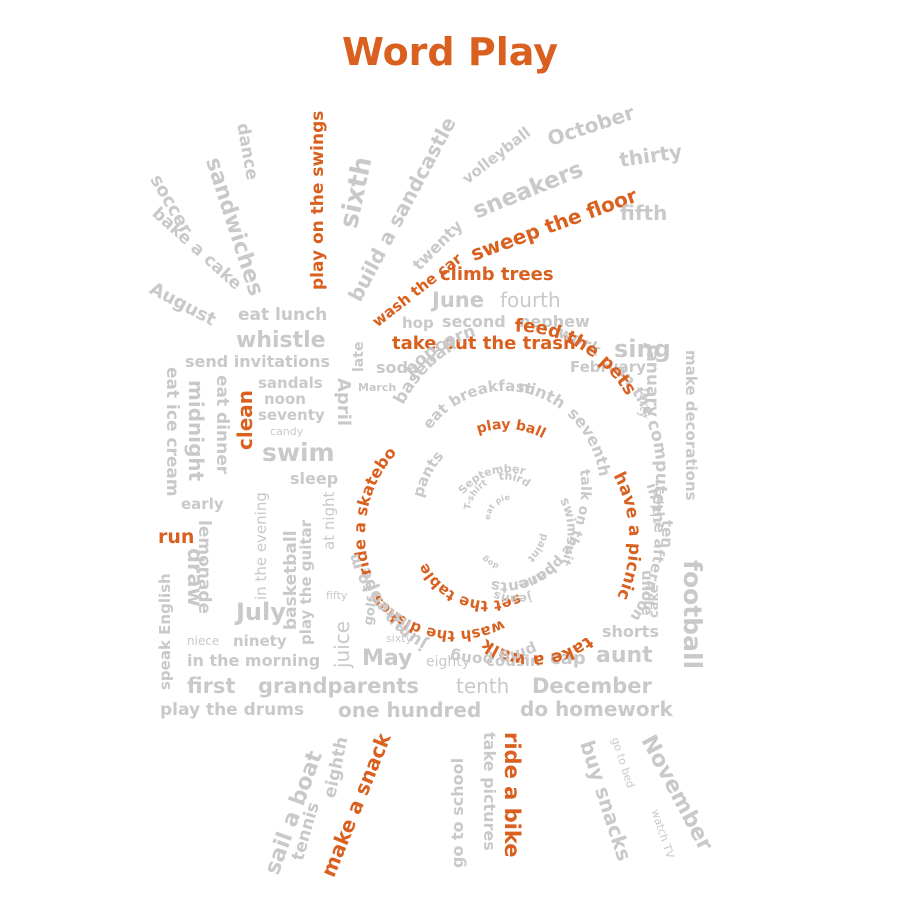 The height and width of the screenshot is (900, 900). Describe the element at coordinates (474, 321) in the screenshot. I see `word: second` at that location.